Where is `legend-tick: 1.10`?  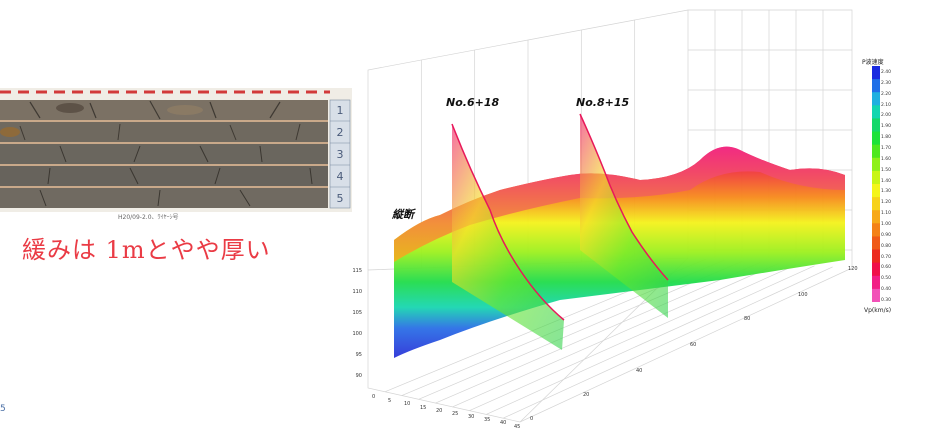
legend-tick: 1.10 is located at coordinates (886, 214).